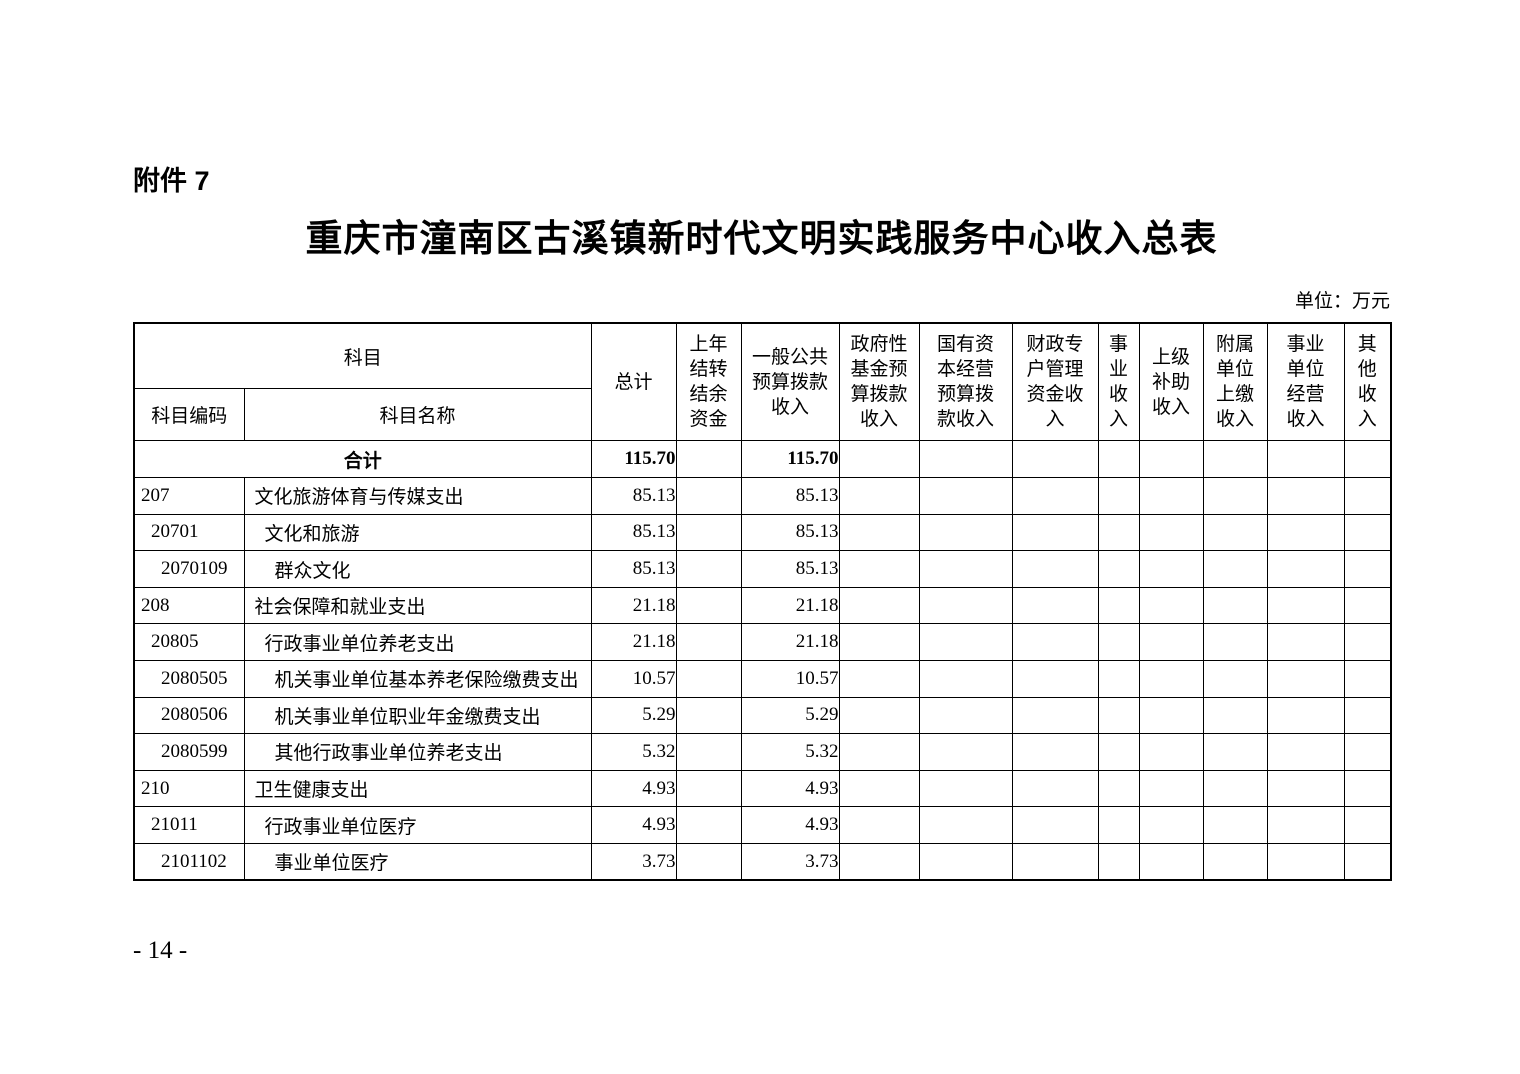  I want to click on header-row-bottom: 科目编码 科目名称, so click(762, 415).